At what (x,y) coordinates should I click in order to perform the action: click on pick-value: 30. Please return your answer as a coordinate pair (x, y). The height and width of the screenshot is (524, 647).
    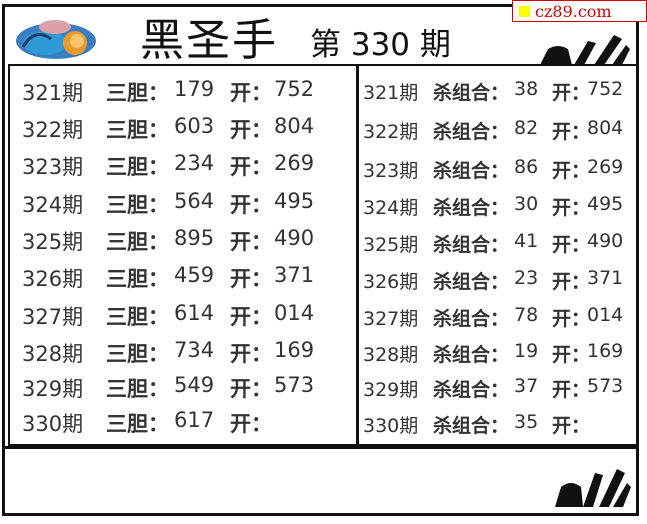
    Looking at the image, I should click on (526, 204).